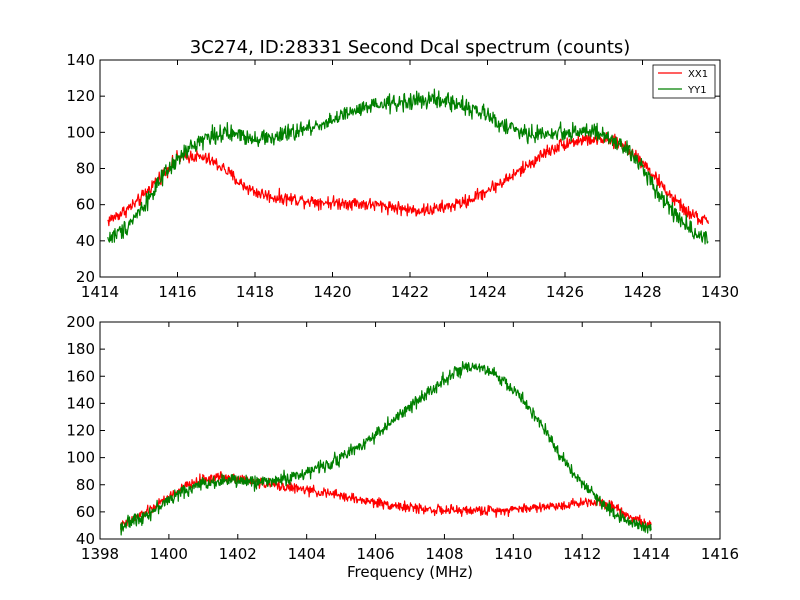  I want to click on x-tick-label: 1404, so click(307, 554).